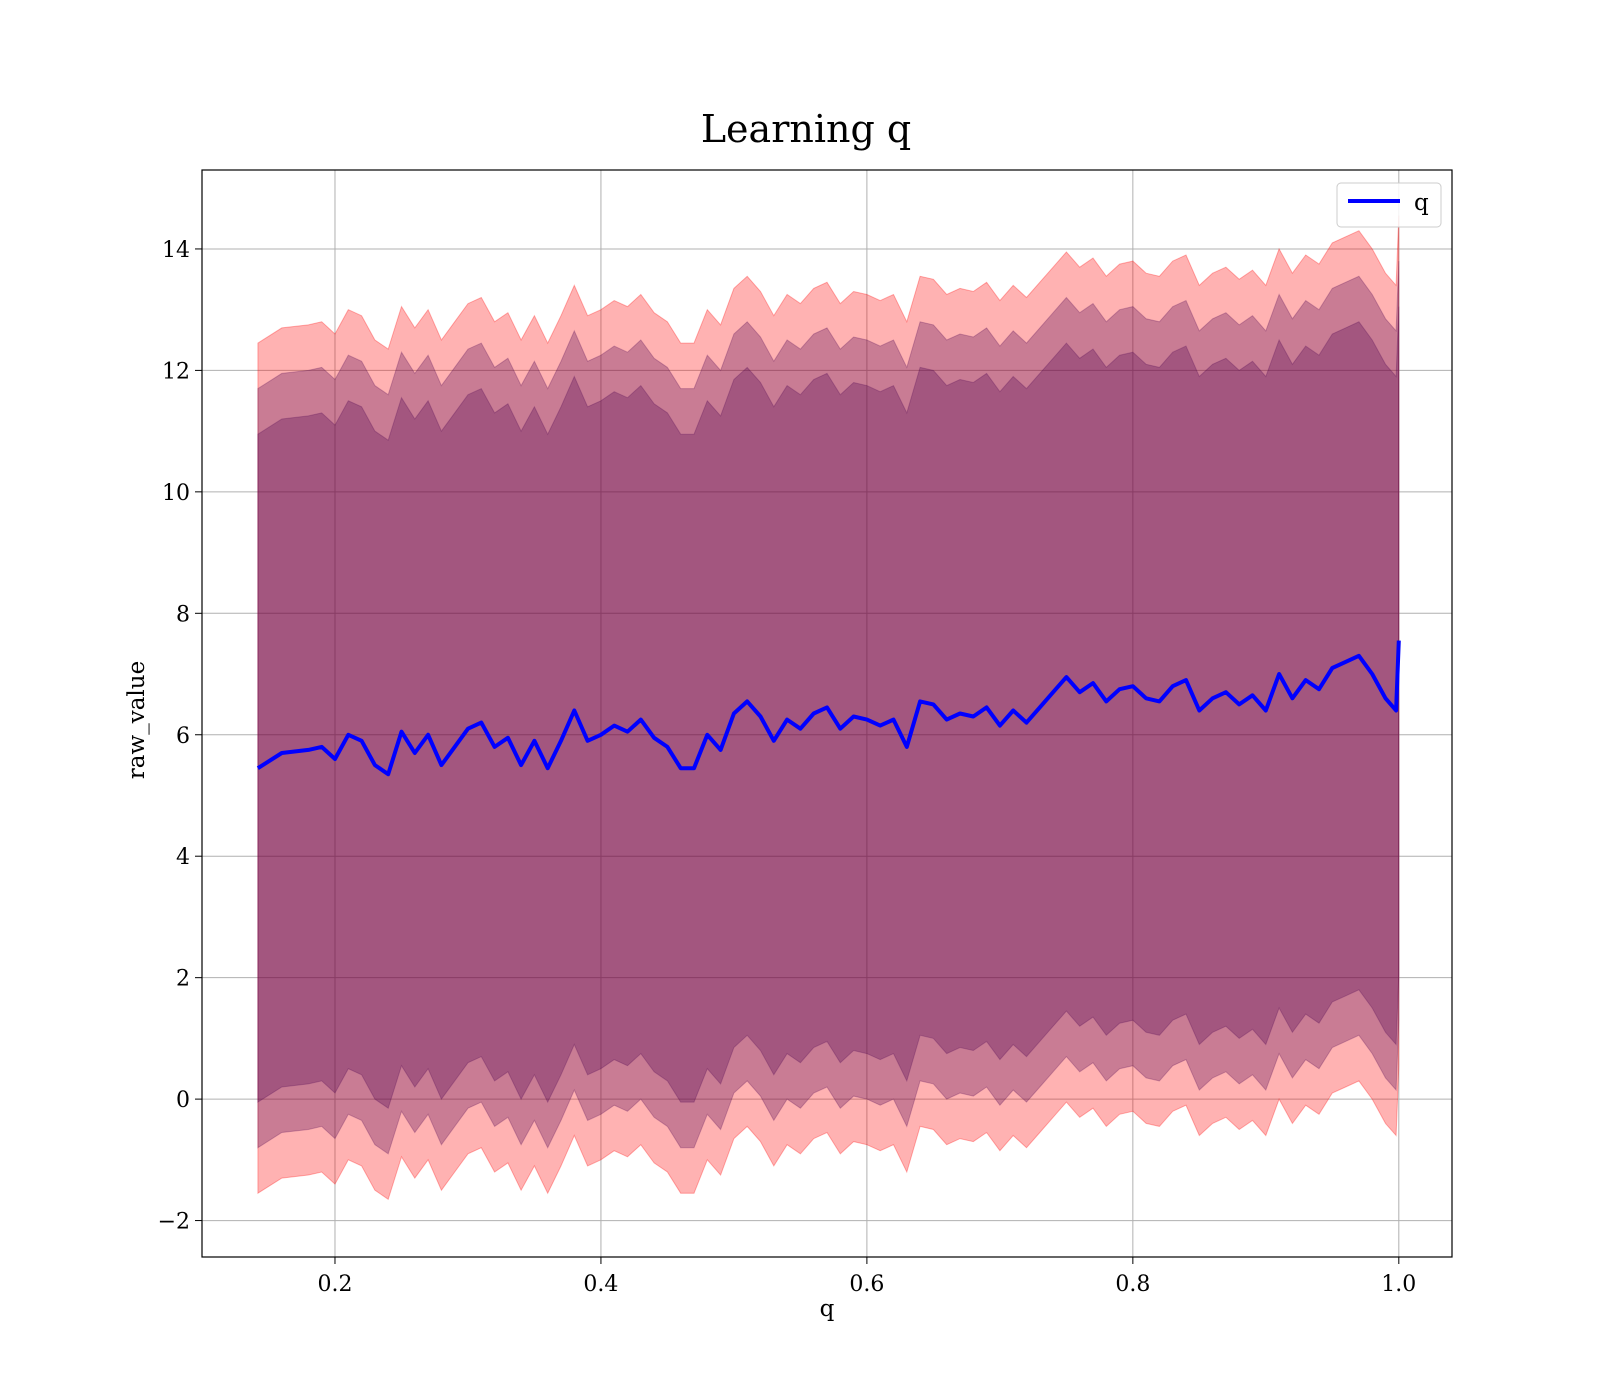 This screenshot has width=1600, height=1400. I want to click on y-tick-label-8: 14, so click(176, 250).